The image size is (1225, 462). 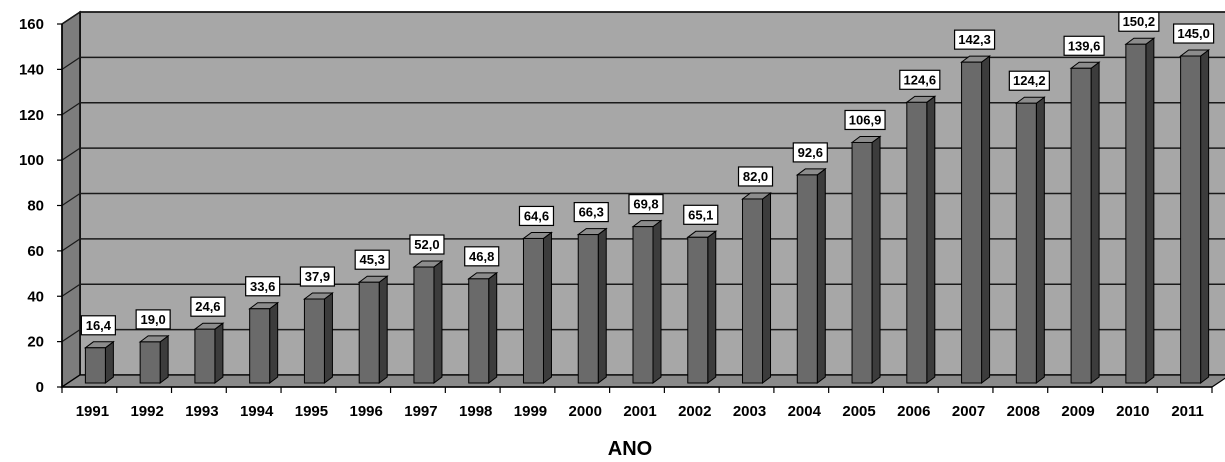 I want to click on data-label-text: 33,6, so click(x=262, y=286).